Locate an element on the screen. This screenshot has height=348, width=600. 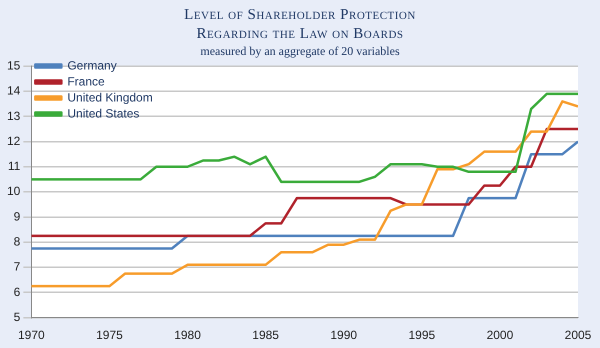
y-tick-label: 14 is located at coordinates (13, 91).